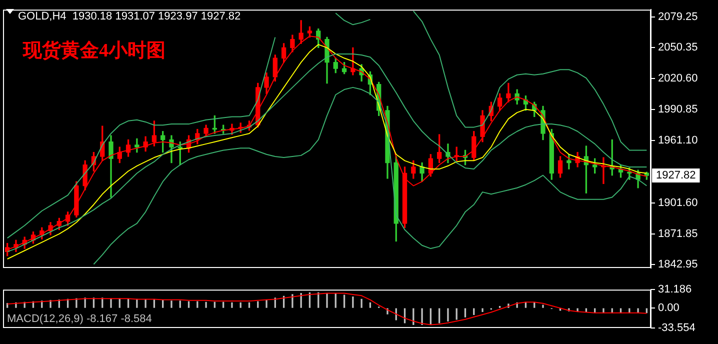 The image size is (718, 344). Describe the element at coordinates (678, 47) in the screenshot. I see `y-tick-label: 2050.35` at that location.